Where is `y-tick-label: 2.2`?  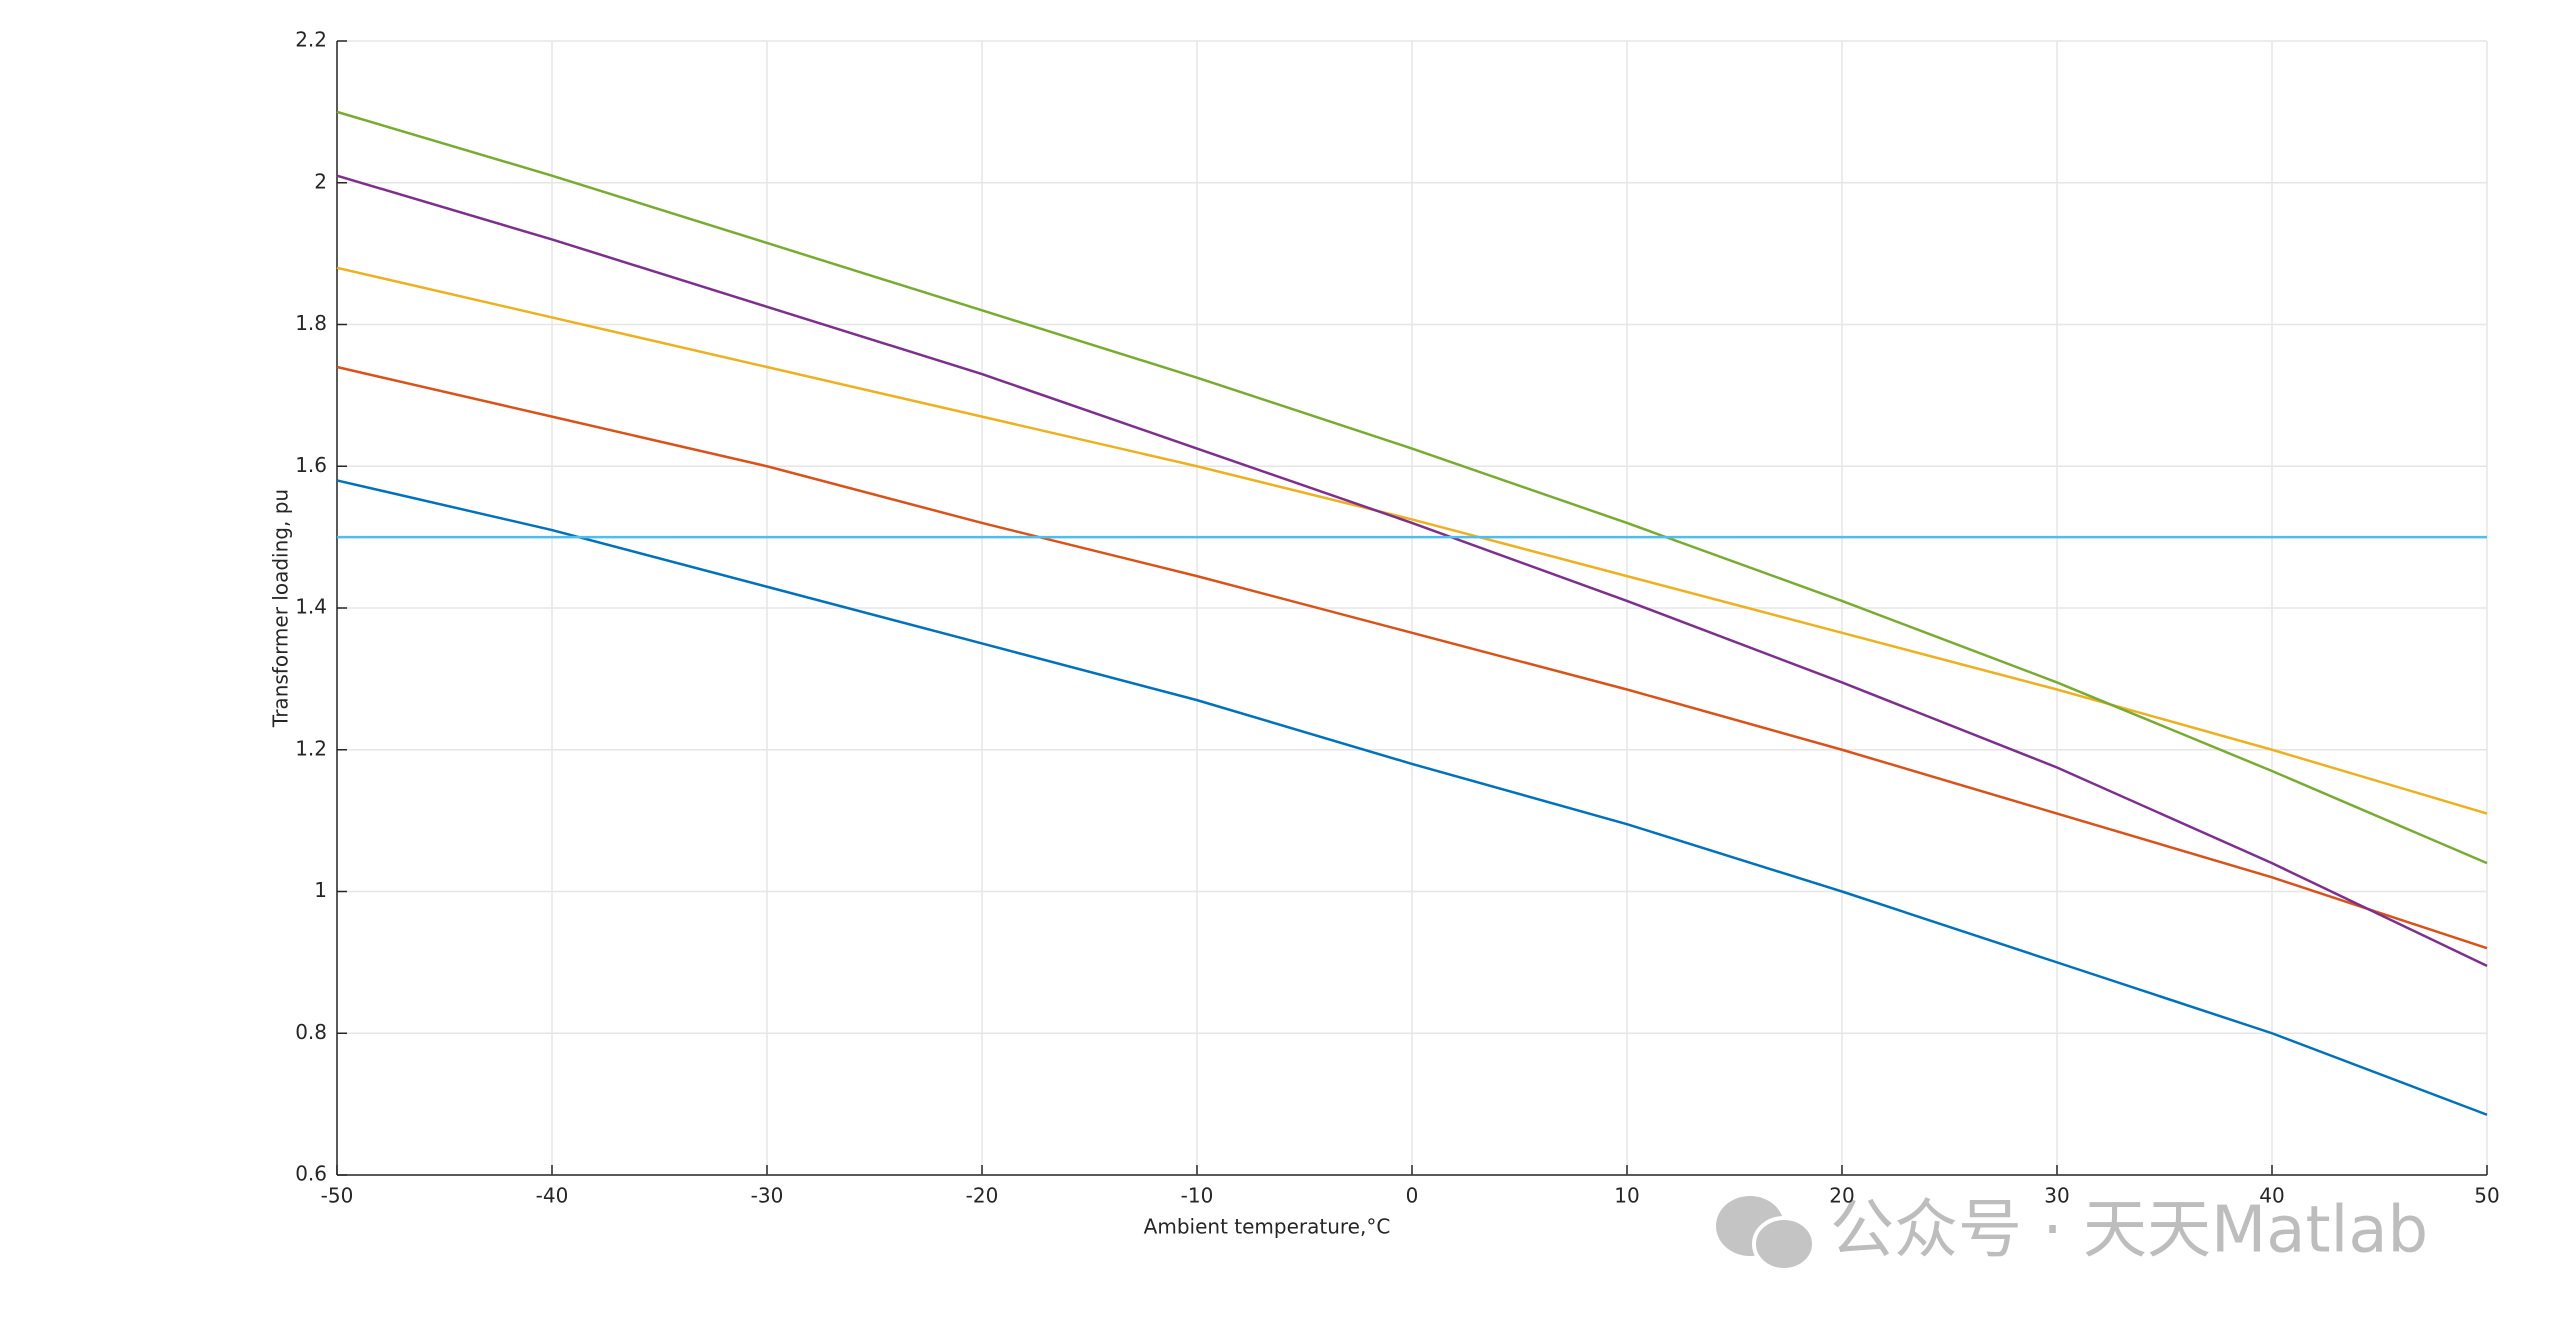 y-tick-label: 2.2 is located at coordinates (311, 40).